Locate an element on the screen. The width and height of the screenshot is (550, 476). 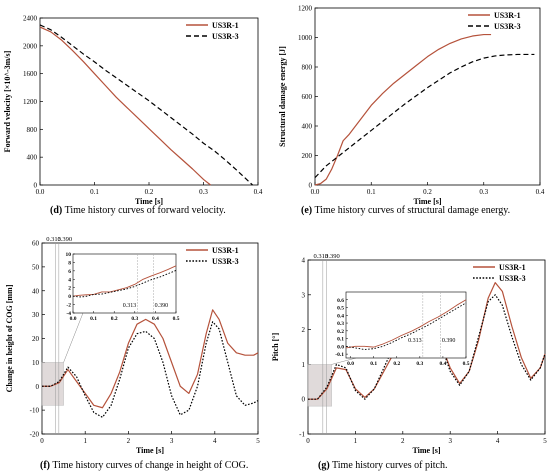
y-tick-label-f: 60 is located at coordinates (36, 244).